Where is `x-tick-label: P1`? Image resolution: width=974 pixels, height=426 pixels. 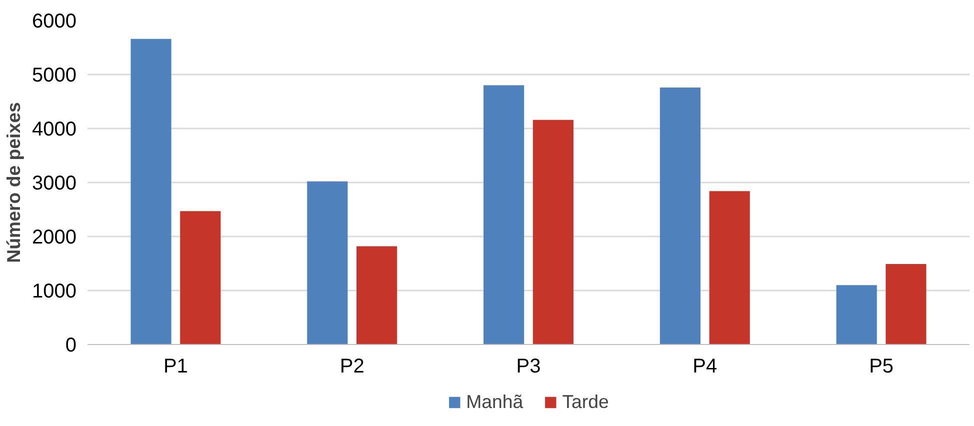
x-tick-label: P1 is located at coordinates (175, 367).